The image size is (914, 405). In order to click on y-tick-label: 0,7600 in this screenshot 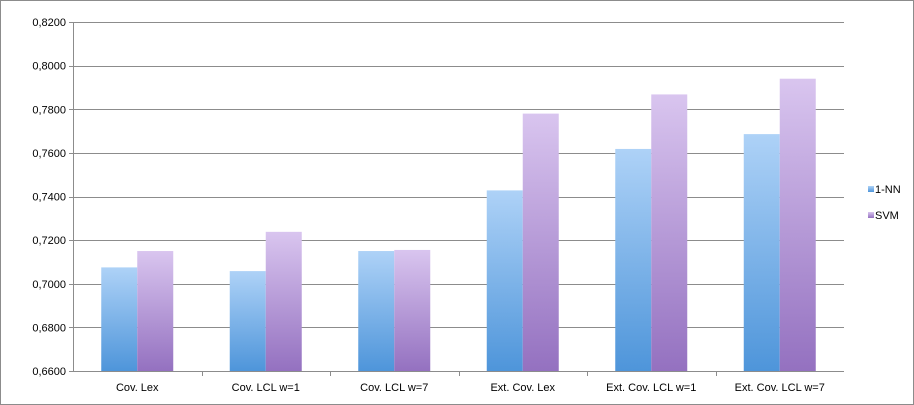, I will do `click(49, 154)`.